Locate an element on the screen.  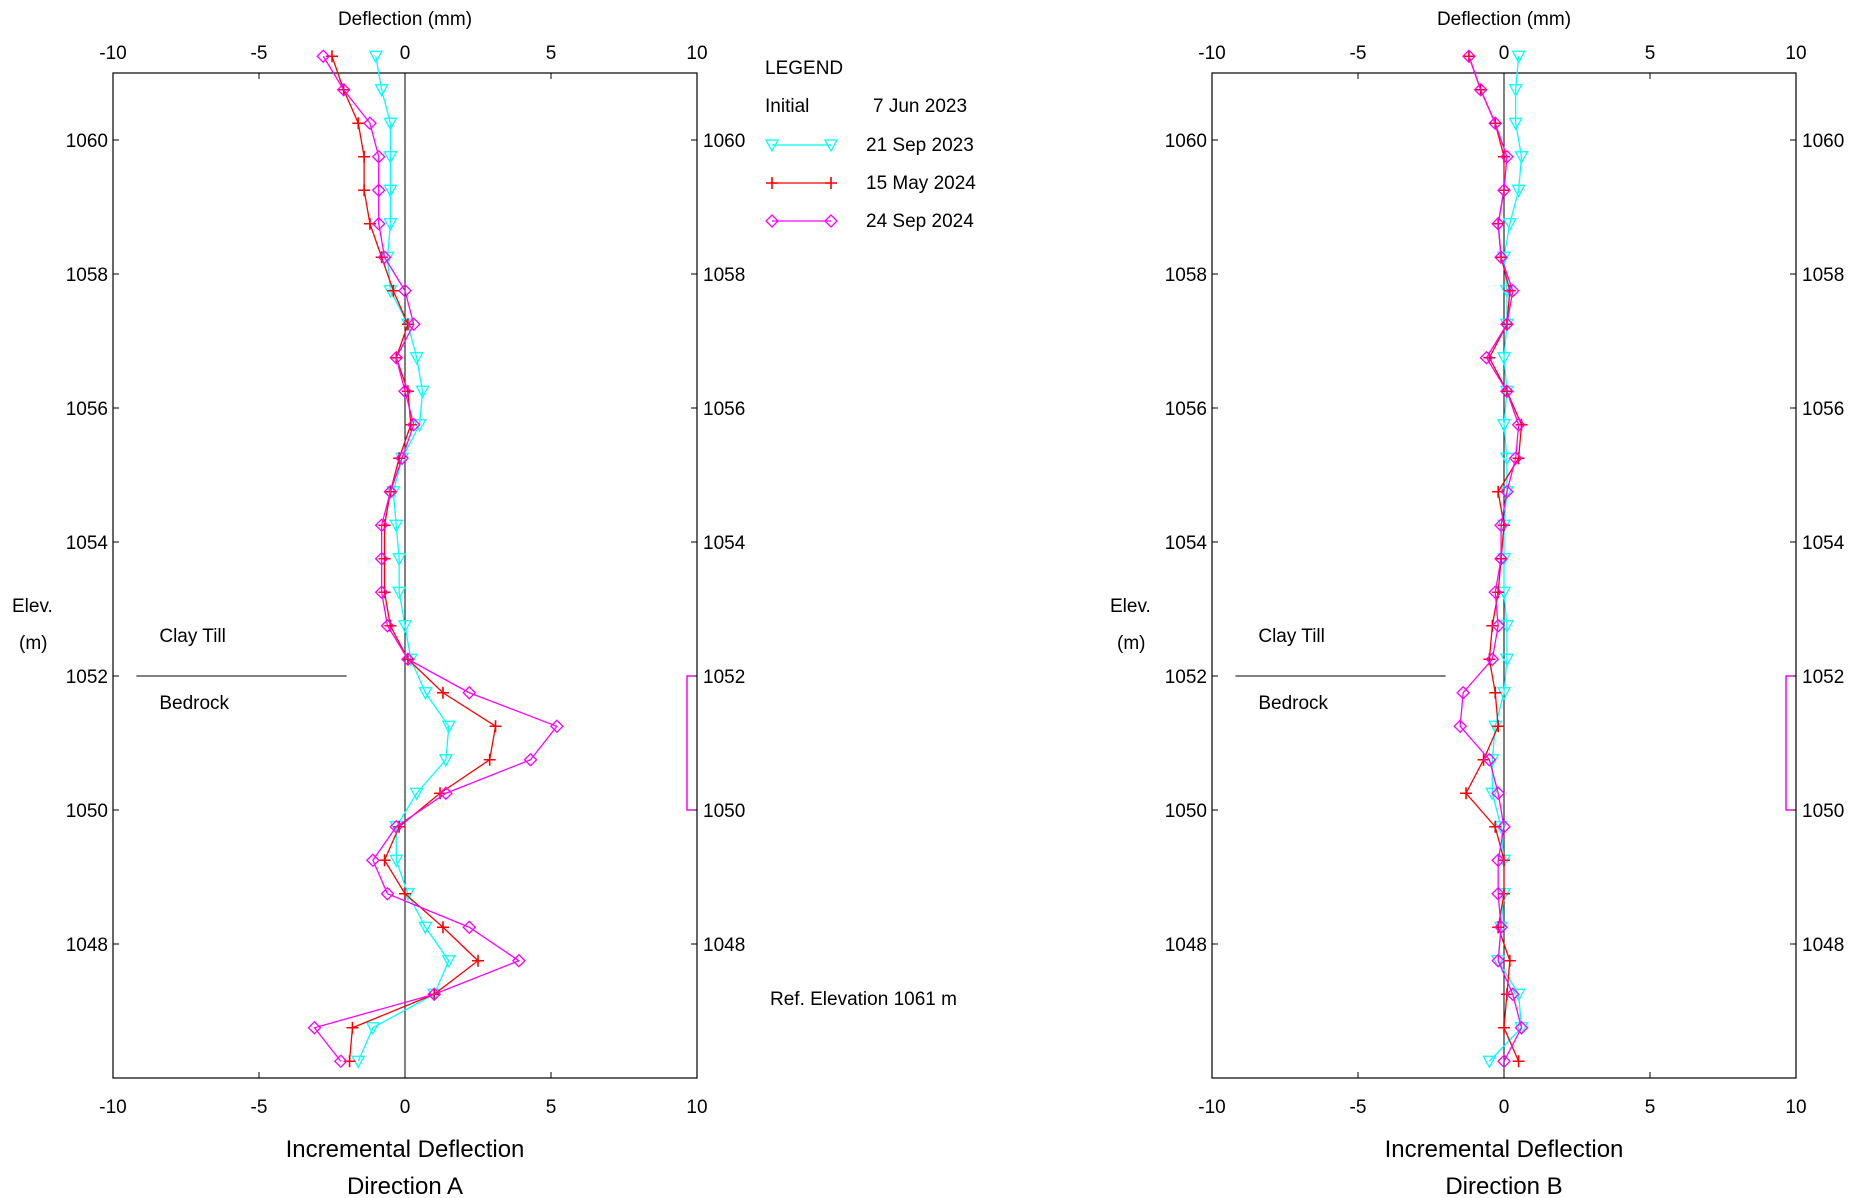
layer-label-bedrock: Bedrock is located at coordinates (1293, 703).